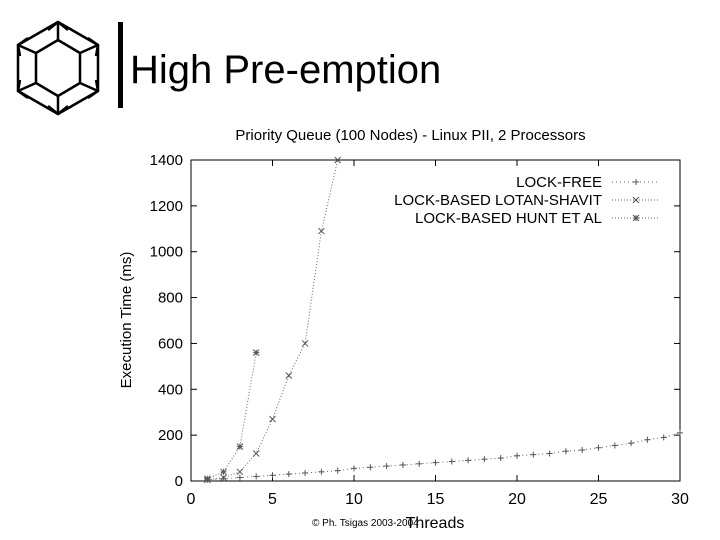 This screenshot has height=540, width=720. What do you see at coordinates (166, 206) in the screenshot?
I see `y-tick-label: 1200` at bounding box center [166, 206].